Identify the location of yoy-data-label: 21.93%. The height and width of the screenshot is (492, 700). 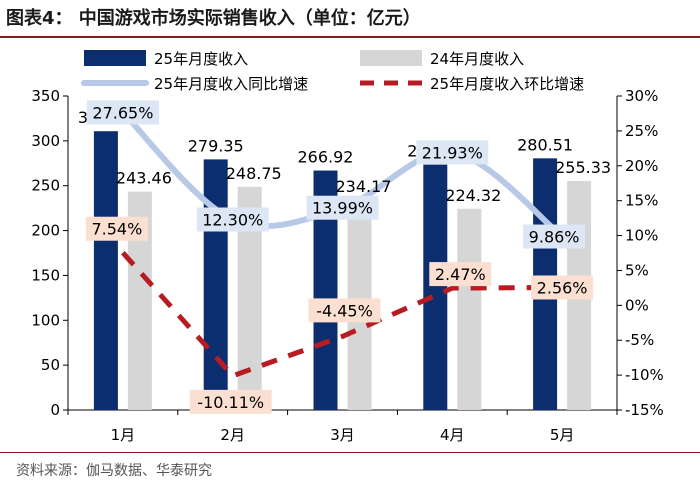
(452, 152).